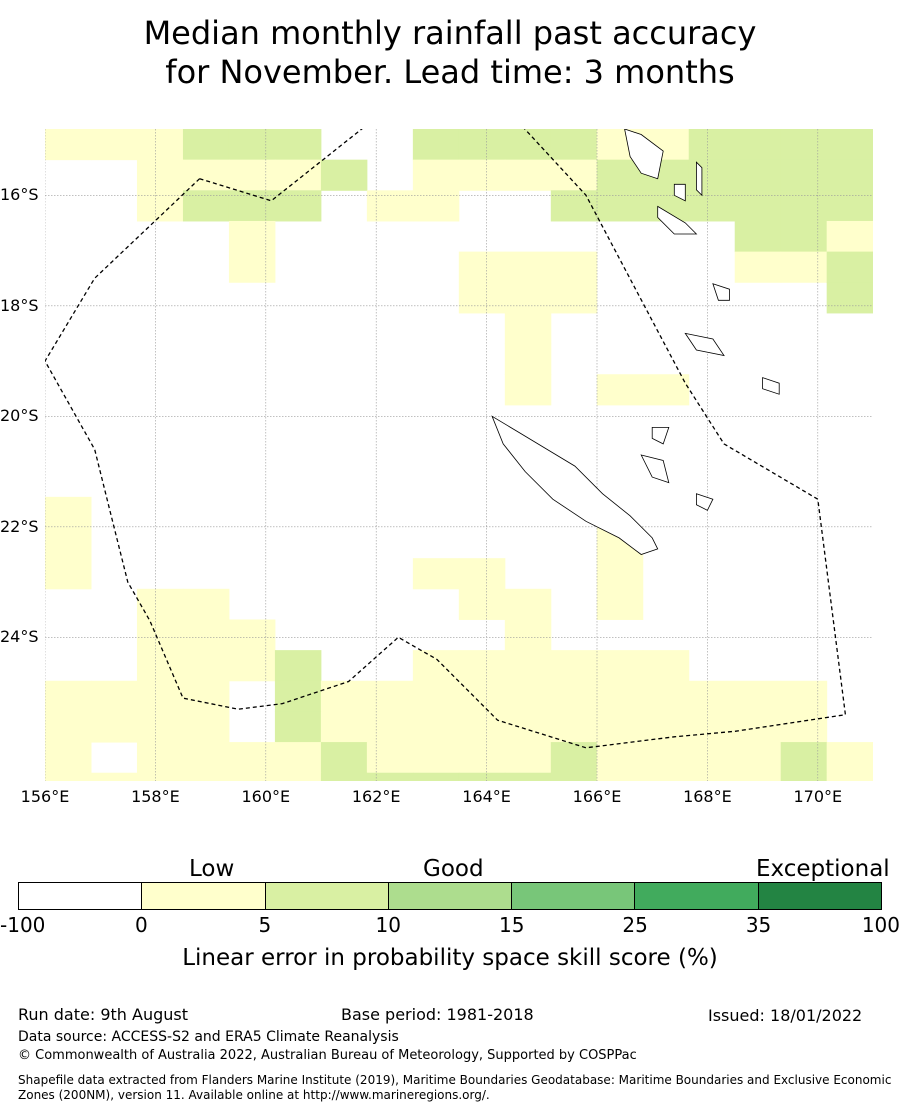  Describe the element at coordinates (635, 925) in the screenshot. I see `colorbar-tick-label: 25` at that location.